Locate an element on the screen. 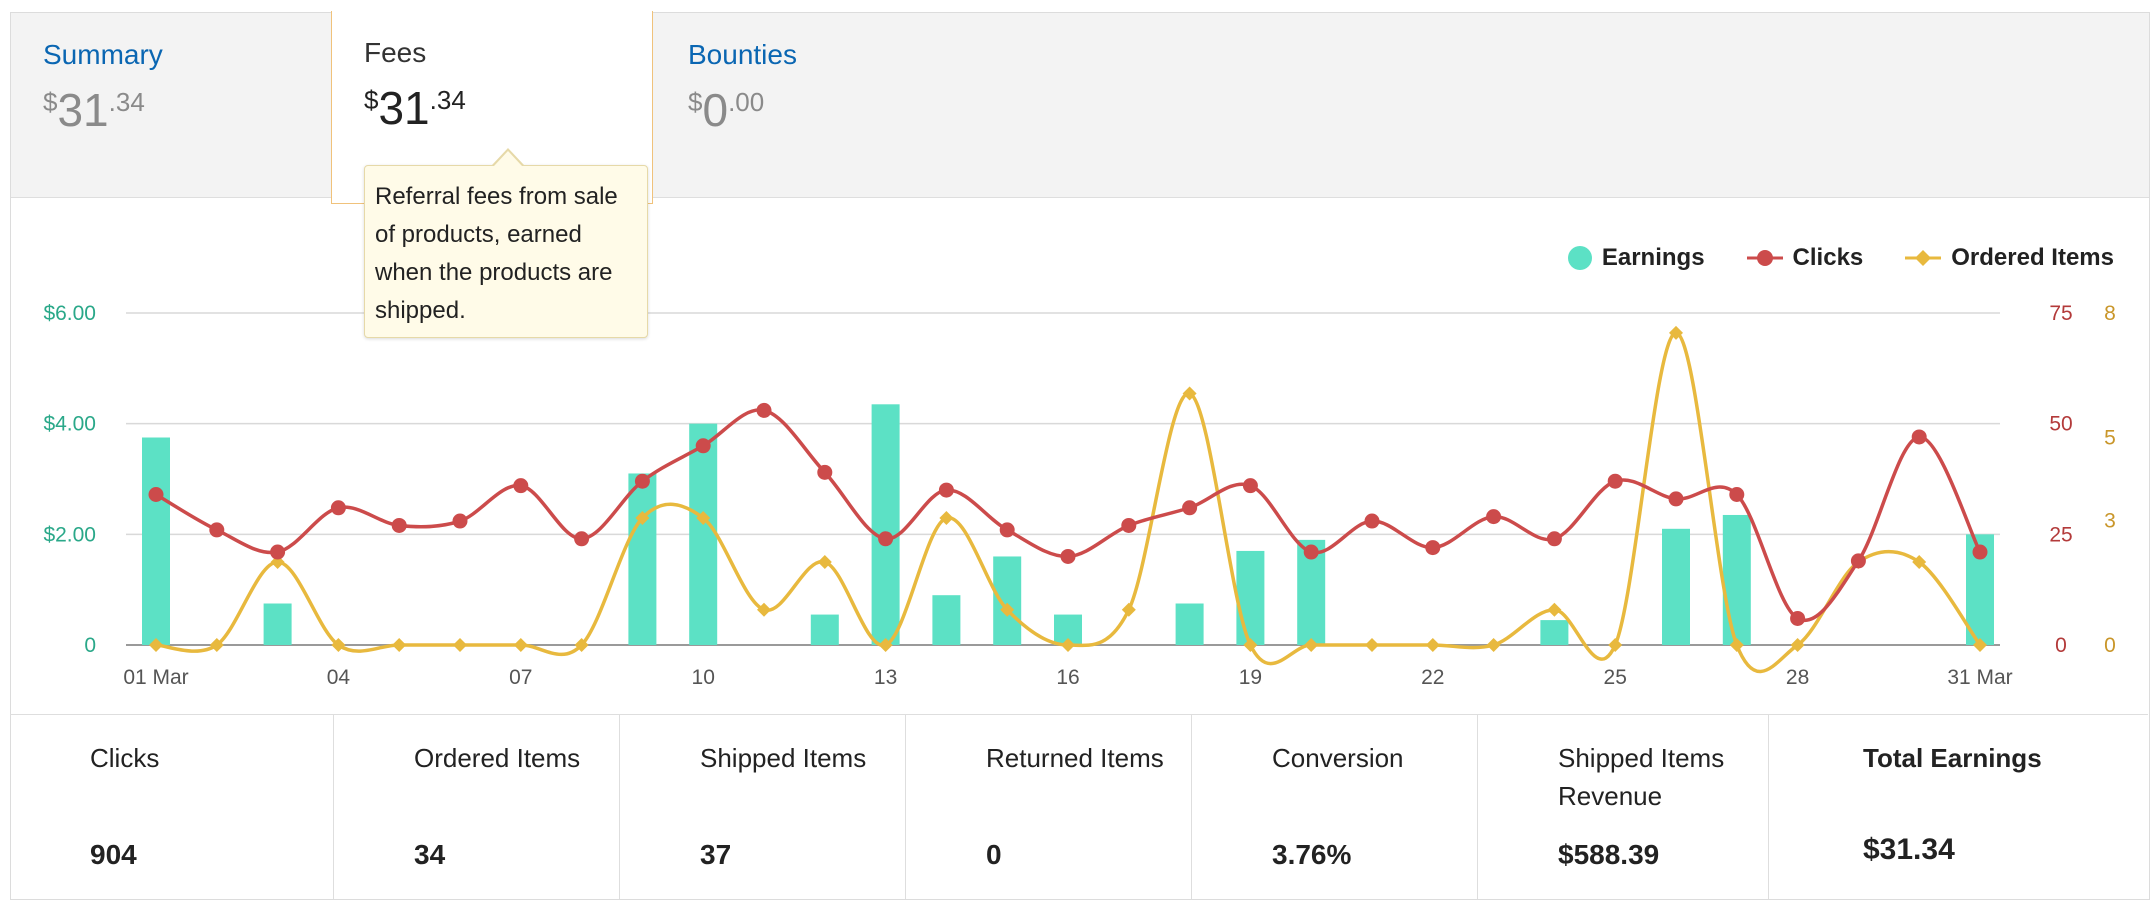 This screenshot has height=904, width=2152. tab-bounties-amount: $0.00 is located at coordinates (726, 110).